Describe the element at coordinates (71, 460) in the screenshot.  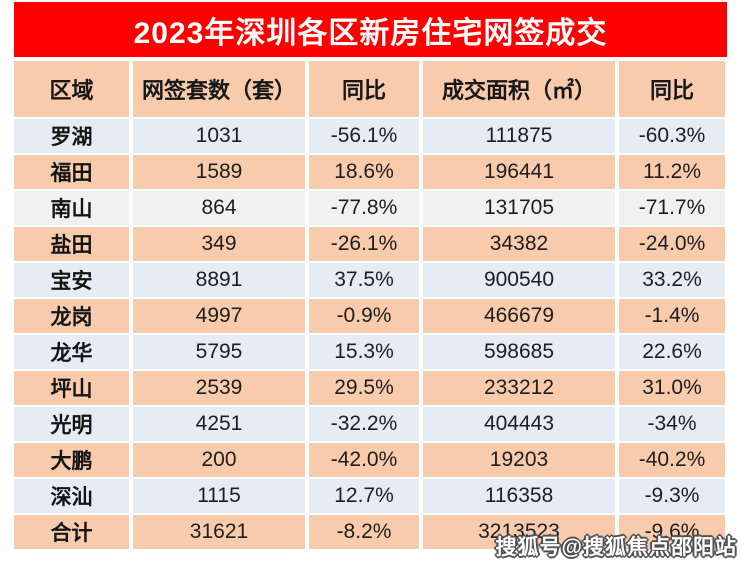
I see `district-cell: 大鹏` at that location.